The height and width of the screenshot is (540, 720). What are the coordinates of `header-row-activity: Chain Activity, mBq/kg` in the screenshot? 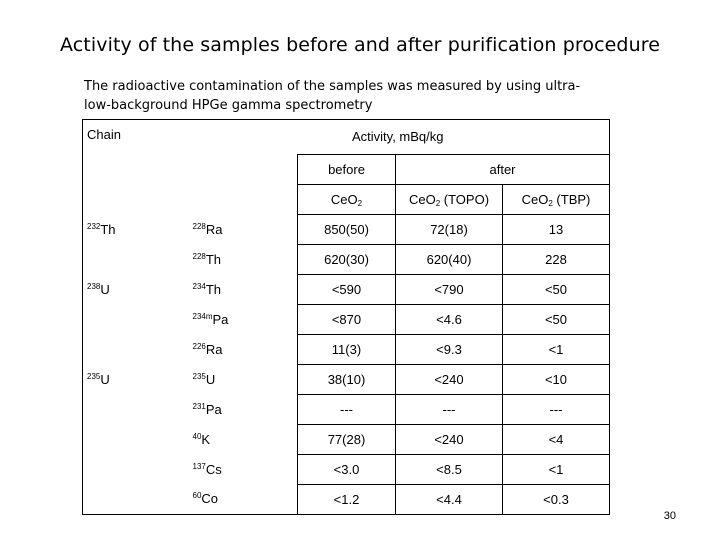 It's located at (346, 136).